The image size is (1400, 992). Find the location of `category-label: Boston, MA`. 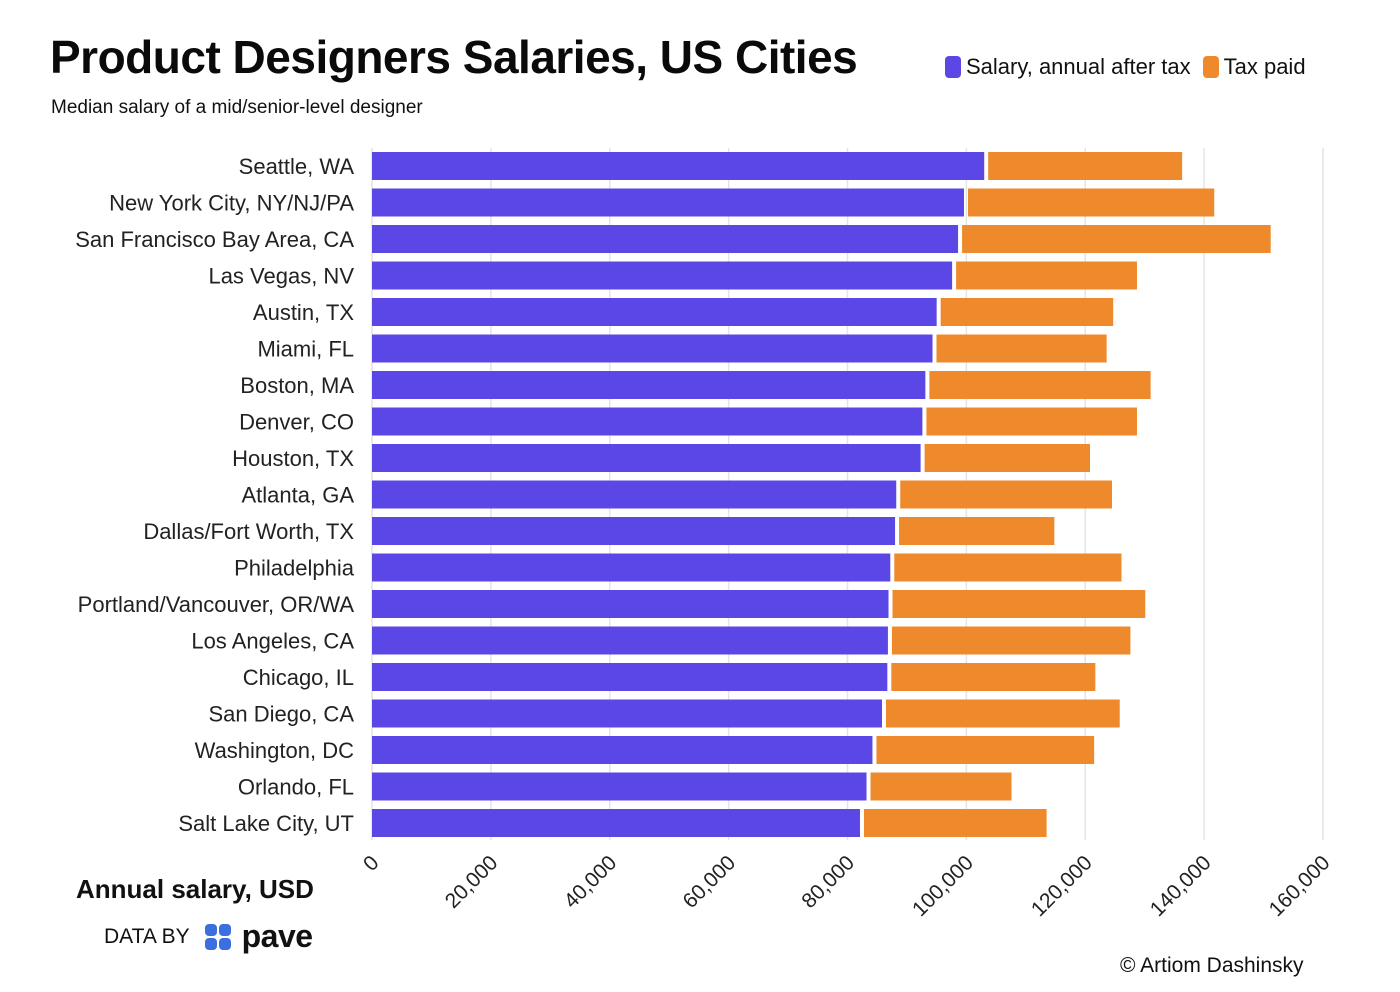

category-label: Boston, MA is located at coordinates (297, 385).